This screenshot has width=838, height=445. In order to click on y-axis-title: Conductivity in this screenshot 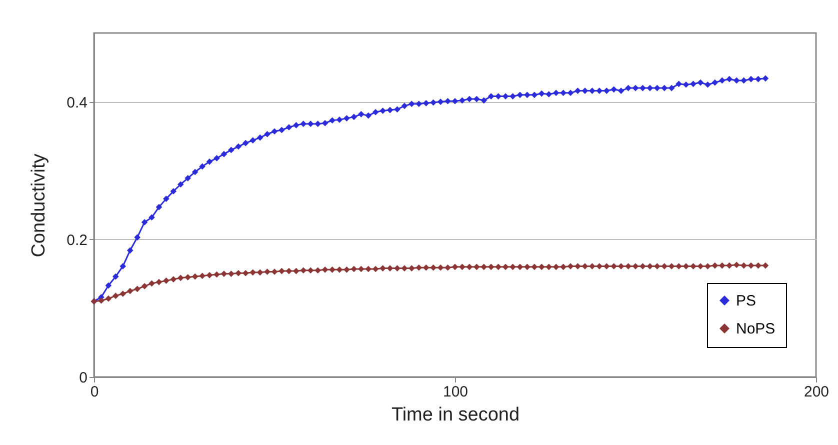, I will do `click(39, 205)`.